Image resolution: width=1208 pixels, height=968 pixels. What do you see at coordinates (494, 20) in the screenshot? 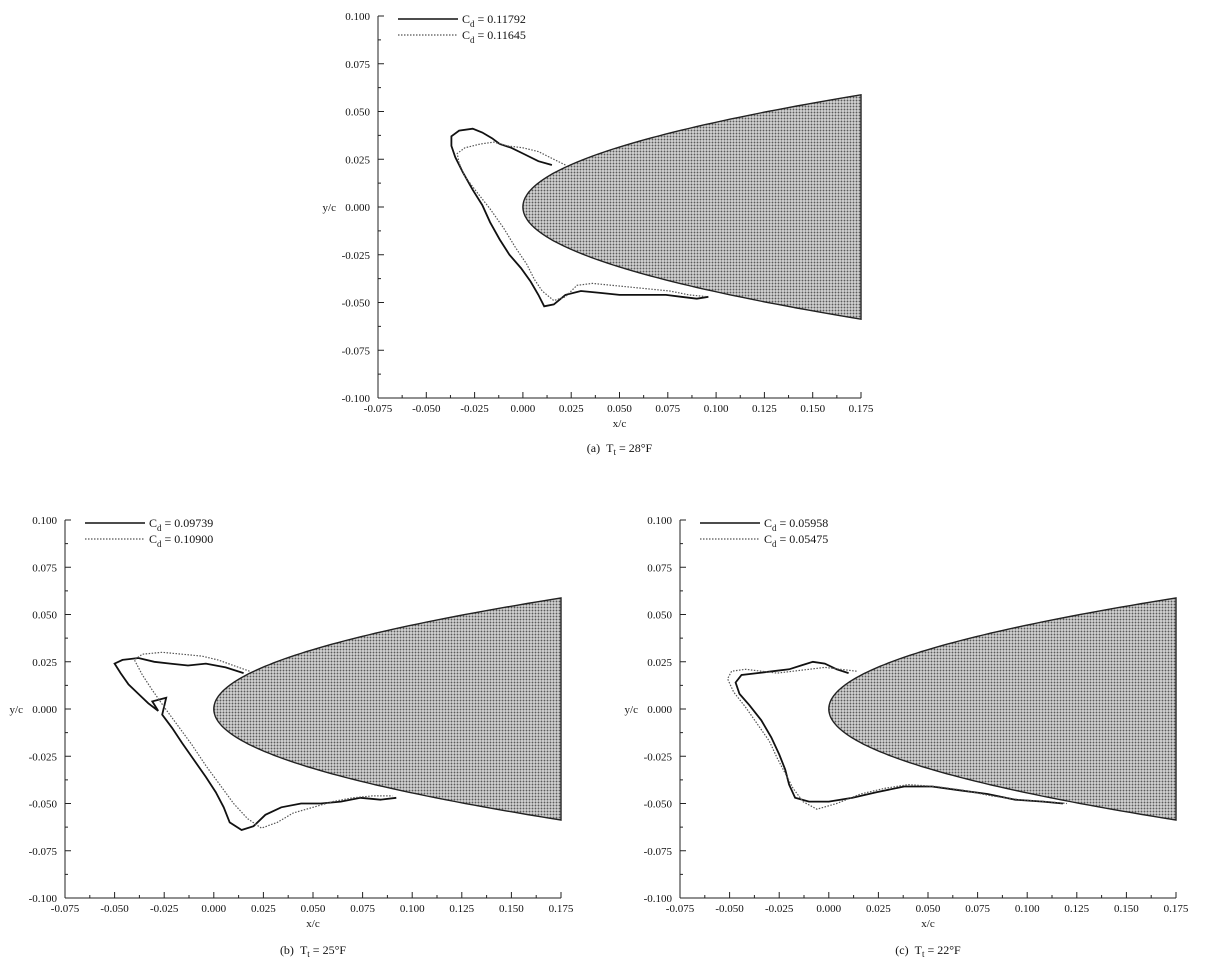
I see `legend-label-1: Cd = 0.11792` at bounding box center [494, 20].